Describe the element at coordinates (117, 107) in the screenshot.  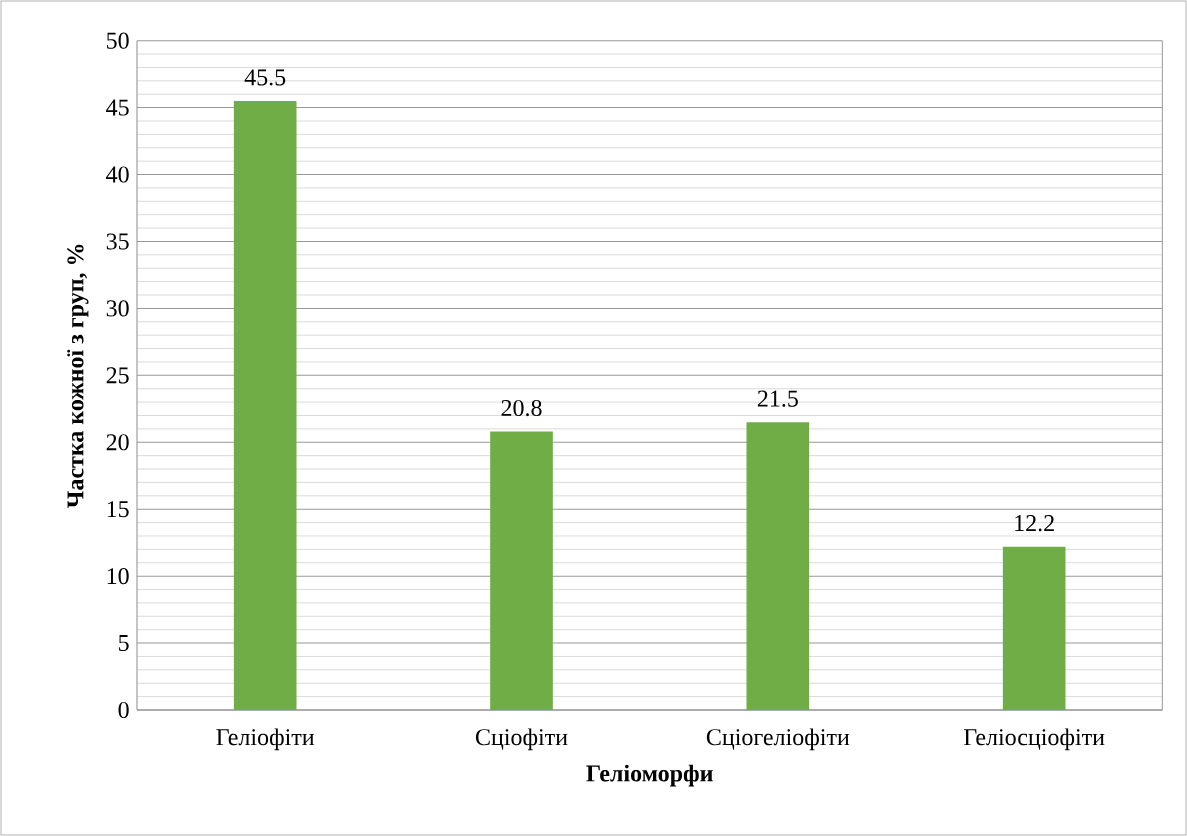
I see `y-tick-label: 45` at that location.